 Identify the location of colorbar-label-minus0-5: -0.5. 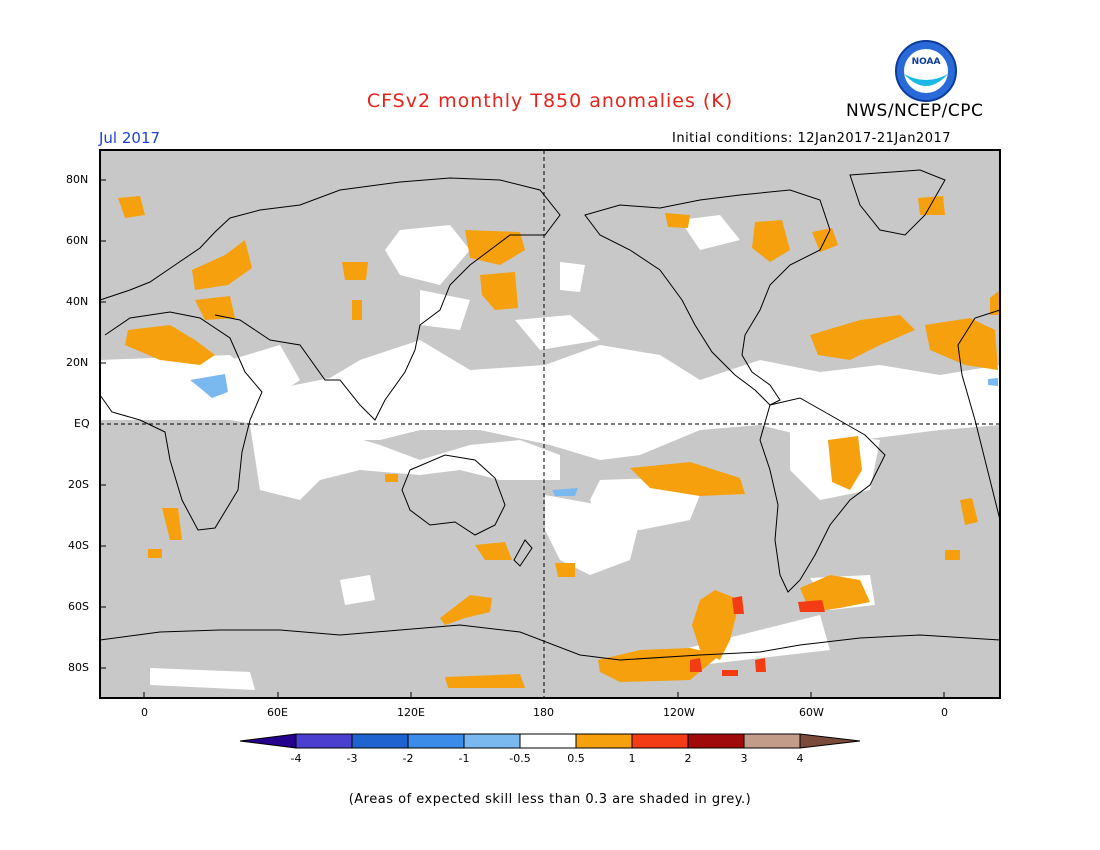
(520, 758).